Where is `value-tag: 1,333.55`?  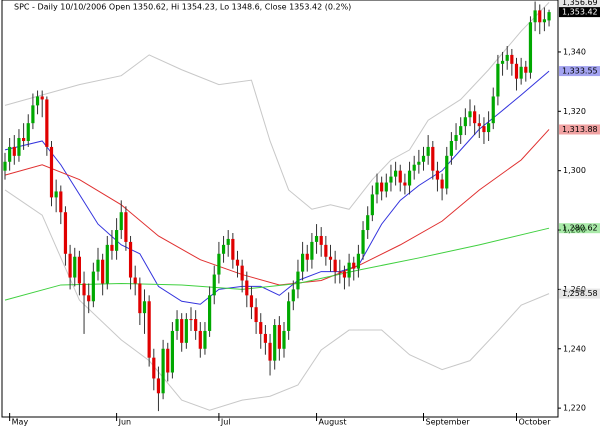 value-tag: 1,333.55 is located at coordinates (580, 71).